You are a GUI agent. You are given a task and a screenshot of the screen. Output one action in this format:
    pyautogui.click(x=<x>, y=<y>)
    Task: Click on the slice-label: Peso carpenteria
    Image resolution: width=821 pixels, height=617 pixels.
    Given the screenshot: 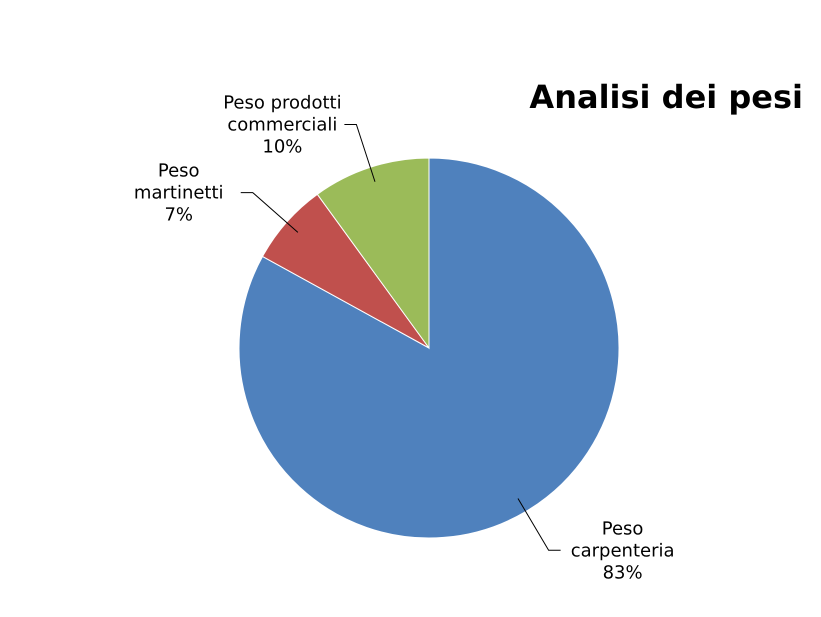 What is the action you would take?
    pyautogui.click(x=622, y=540)
    